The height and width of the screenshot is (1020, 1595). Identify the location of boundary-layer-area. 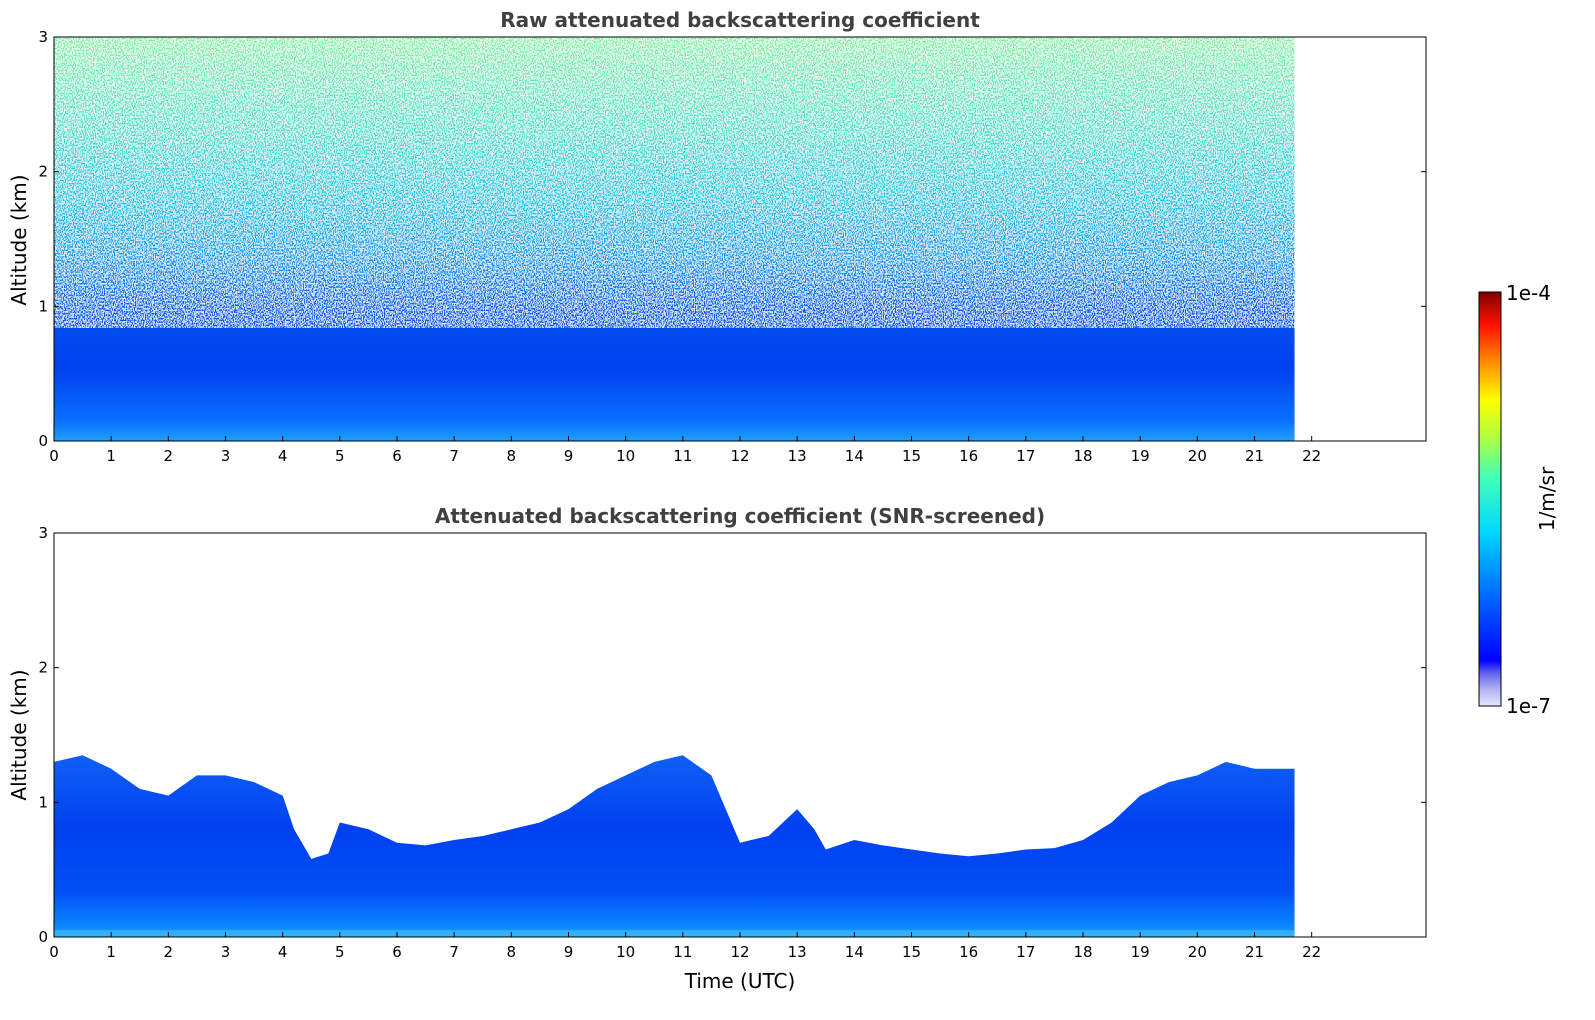
(674, 846).